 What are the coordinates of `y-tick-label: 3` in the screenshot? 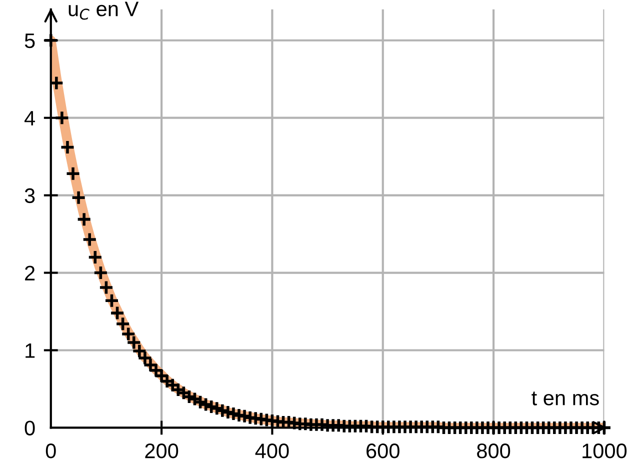 It's located at (29, 196).